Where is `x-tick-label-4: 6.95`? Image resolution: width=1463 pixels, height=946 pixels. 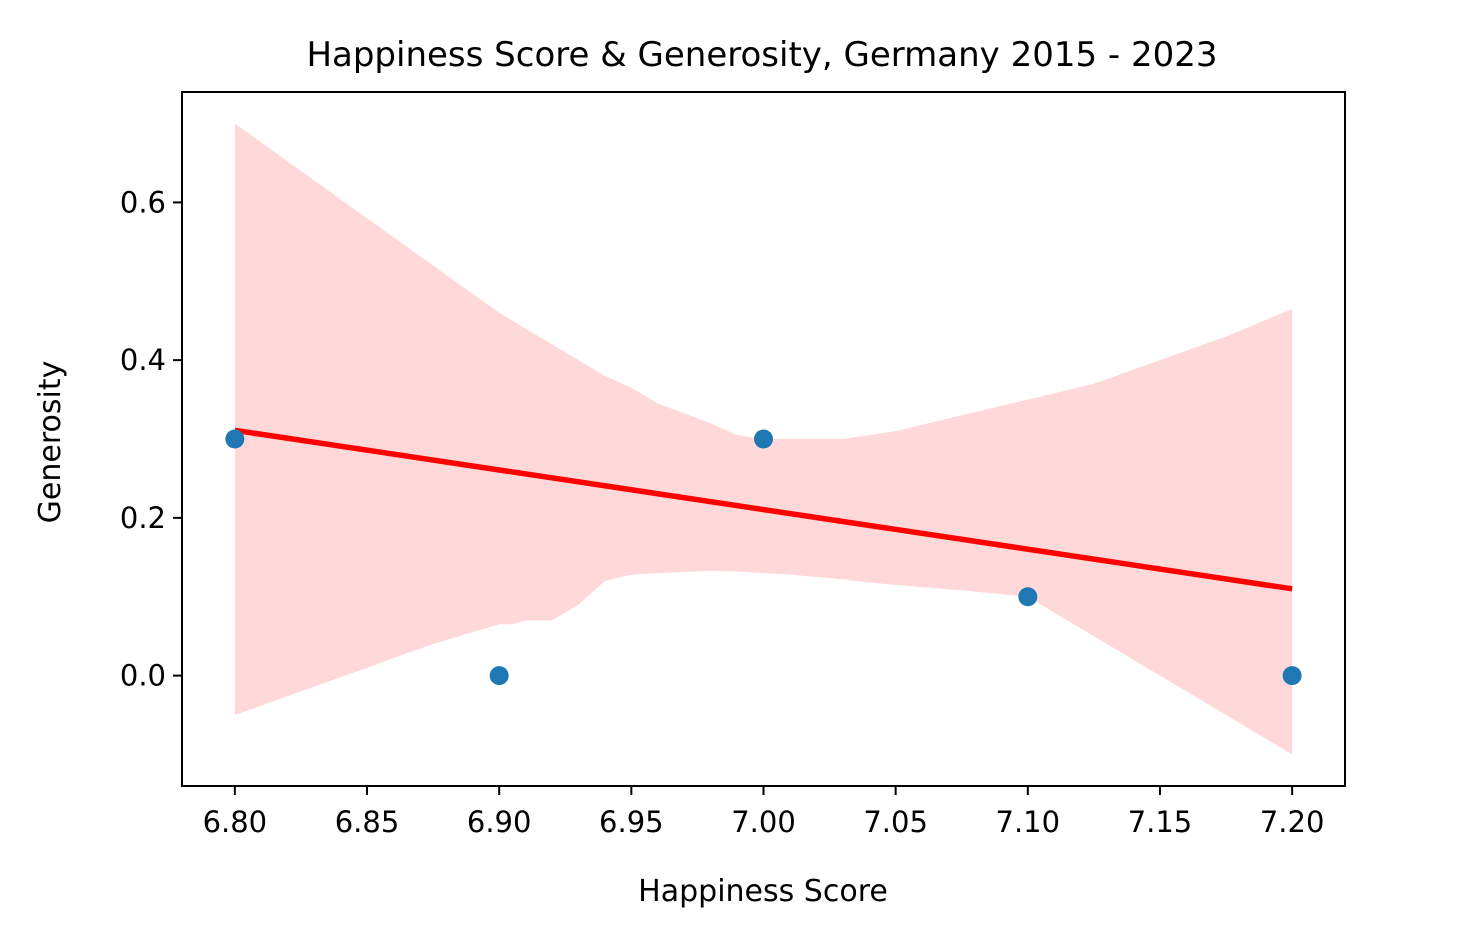 x-tick-label-4: 6.95 is located at coordinates (631, 822).